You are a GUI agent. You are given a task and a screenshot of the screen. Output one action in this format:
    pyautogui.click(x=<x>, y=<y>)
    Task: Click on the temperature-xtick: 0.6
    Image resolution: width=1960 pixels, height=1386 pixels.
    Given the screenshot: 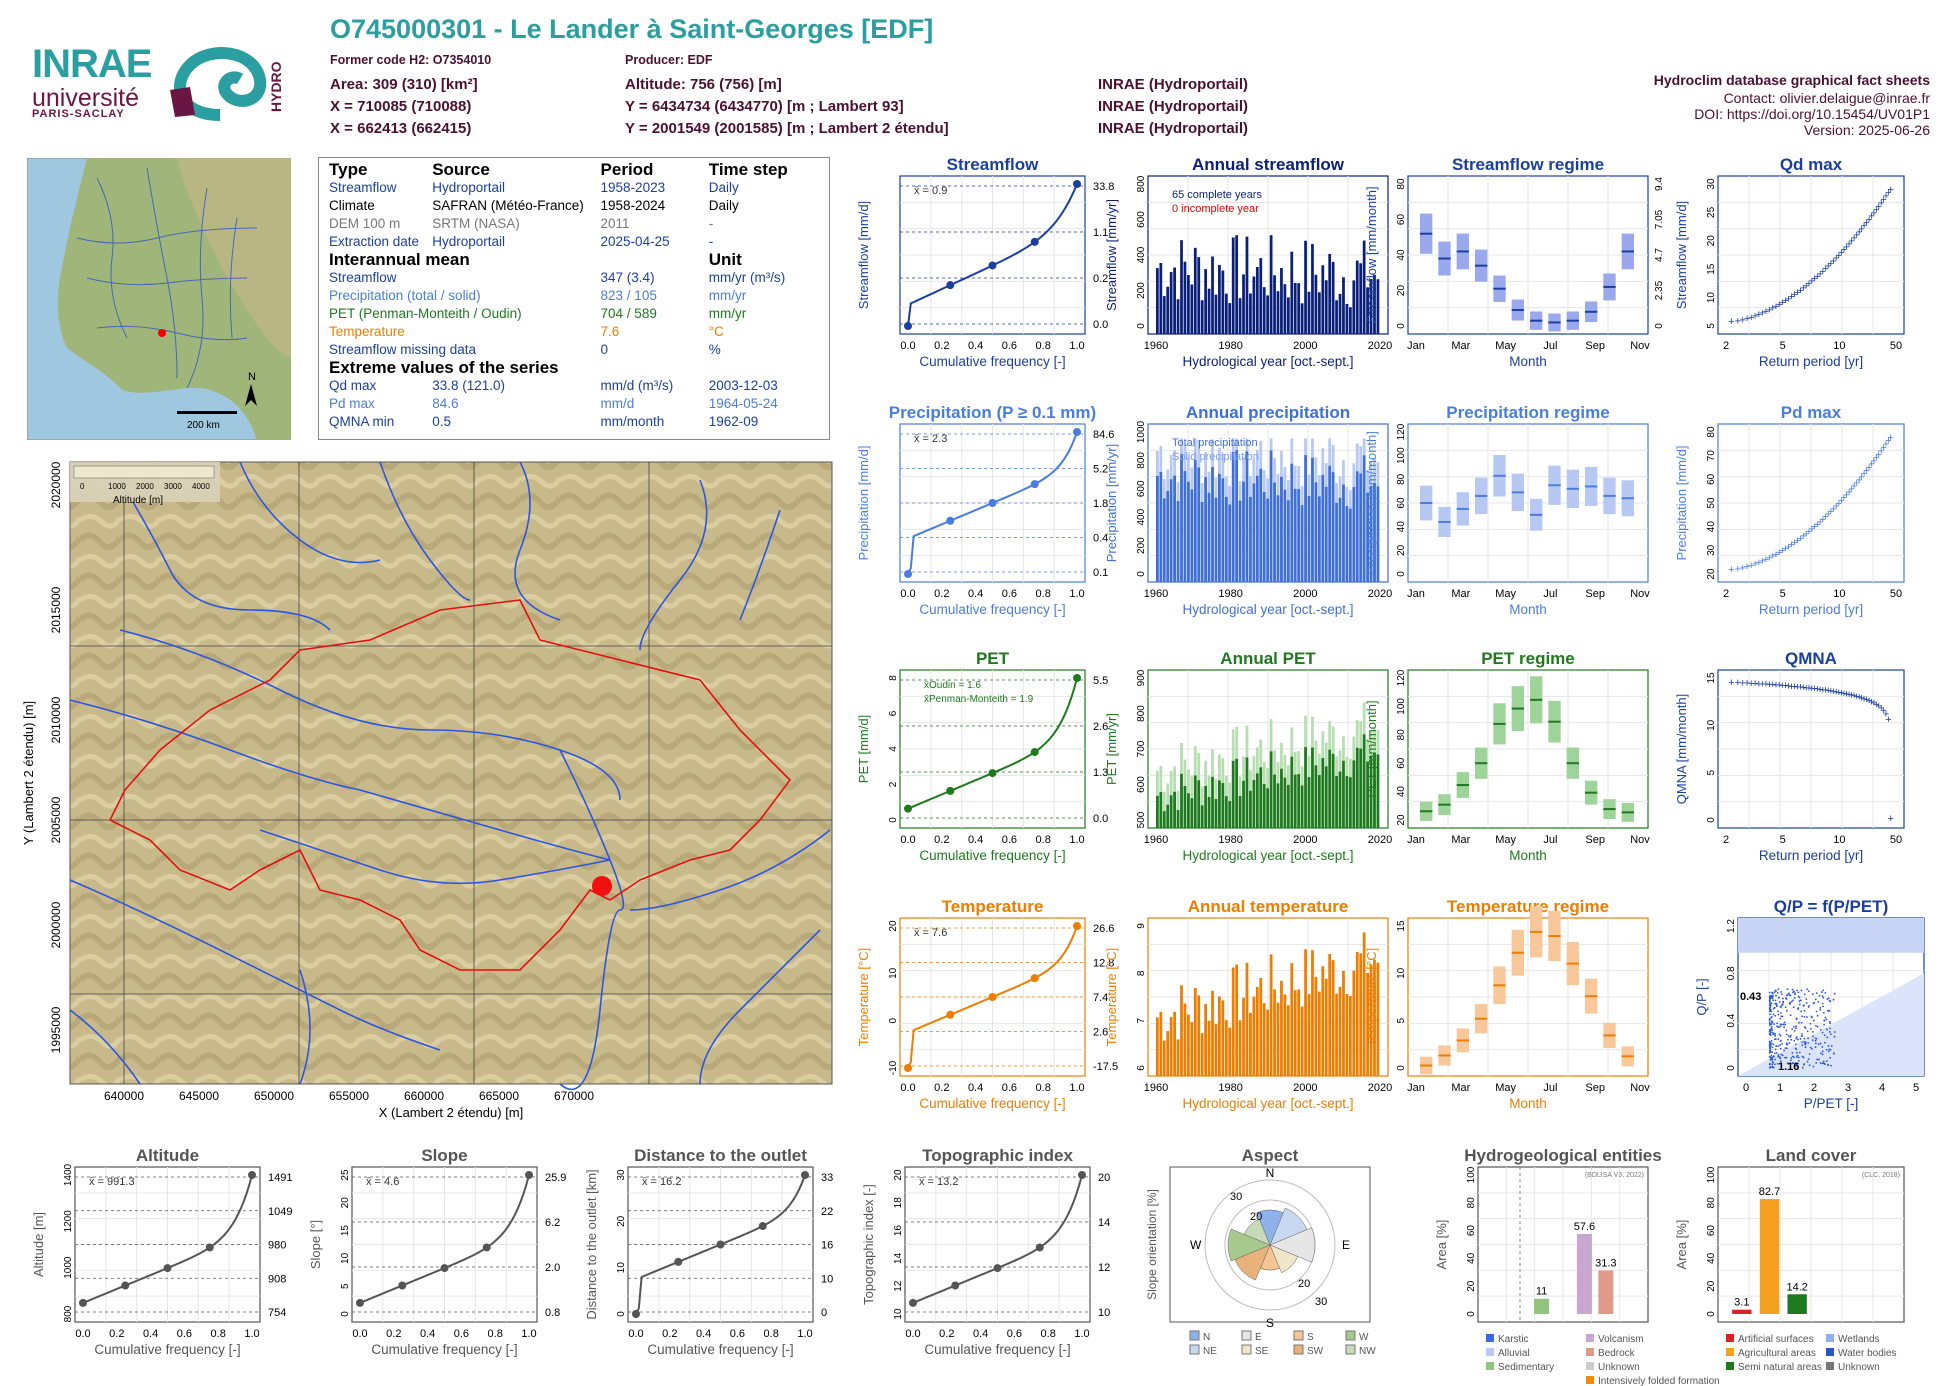 What is the action you would take?
    pyautogui.click(x=1009, y=1088)
    